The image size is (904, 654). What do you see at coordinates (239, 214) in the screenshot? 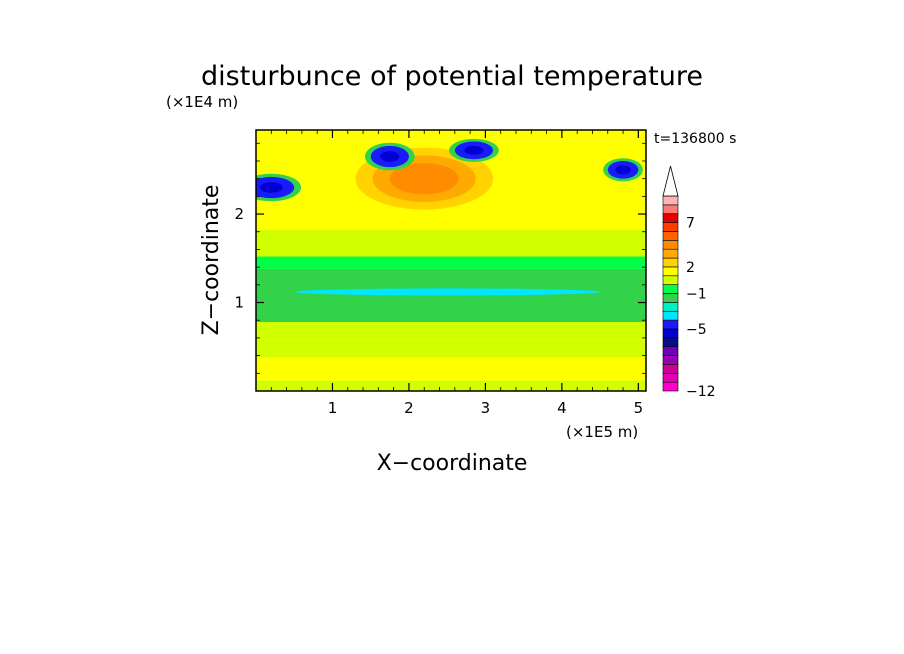
I see `y-tick-label: 2` at bounding box center [239, 214].